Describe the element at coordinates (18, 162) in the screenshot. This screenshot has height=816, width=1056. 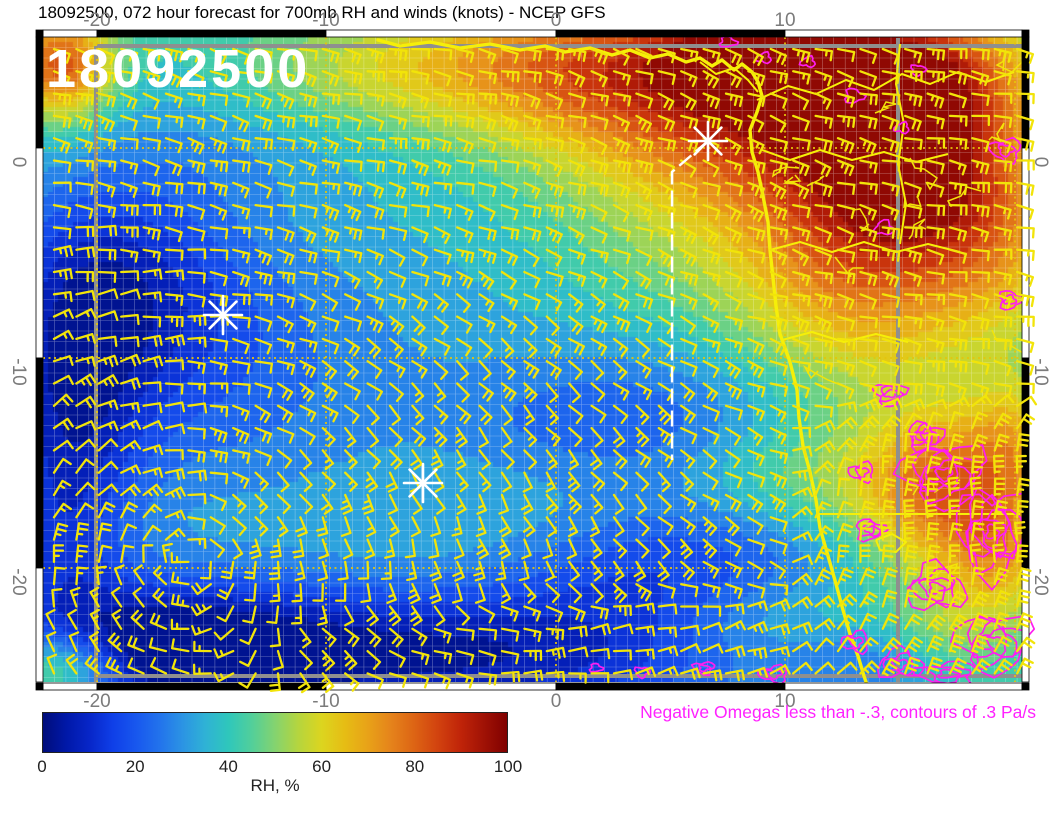
I see `y-axis-tick-label-left: 0` at that location.